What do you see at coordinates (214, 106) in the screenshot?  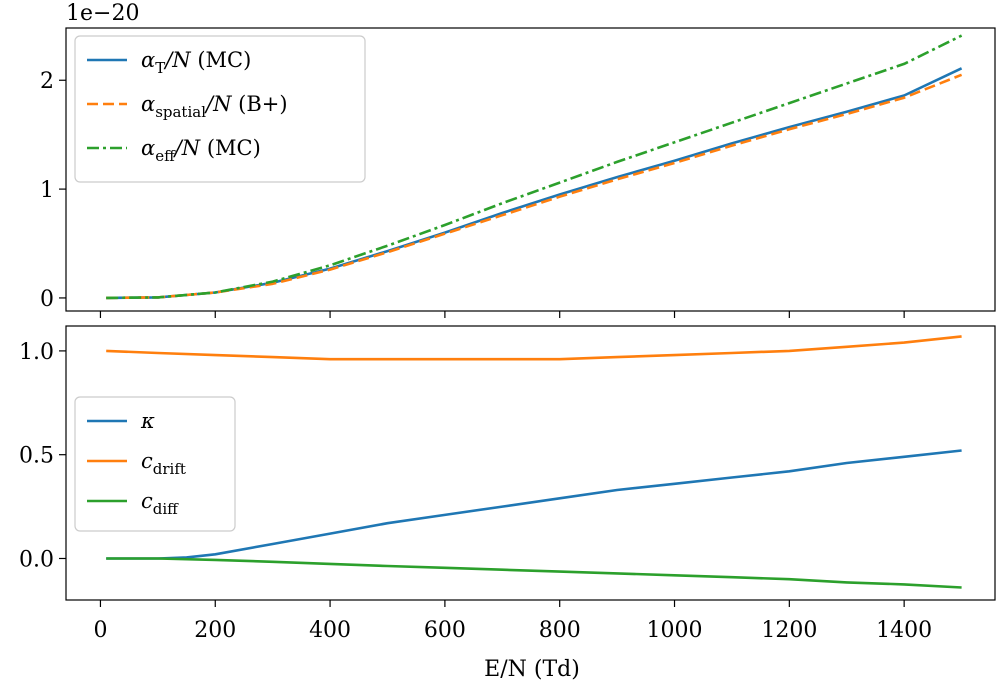 I see `legend-label: αspatial/N (B+)` at bounding box center [214, 106].